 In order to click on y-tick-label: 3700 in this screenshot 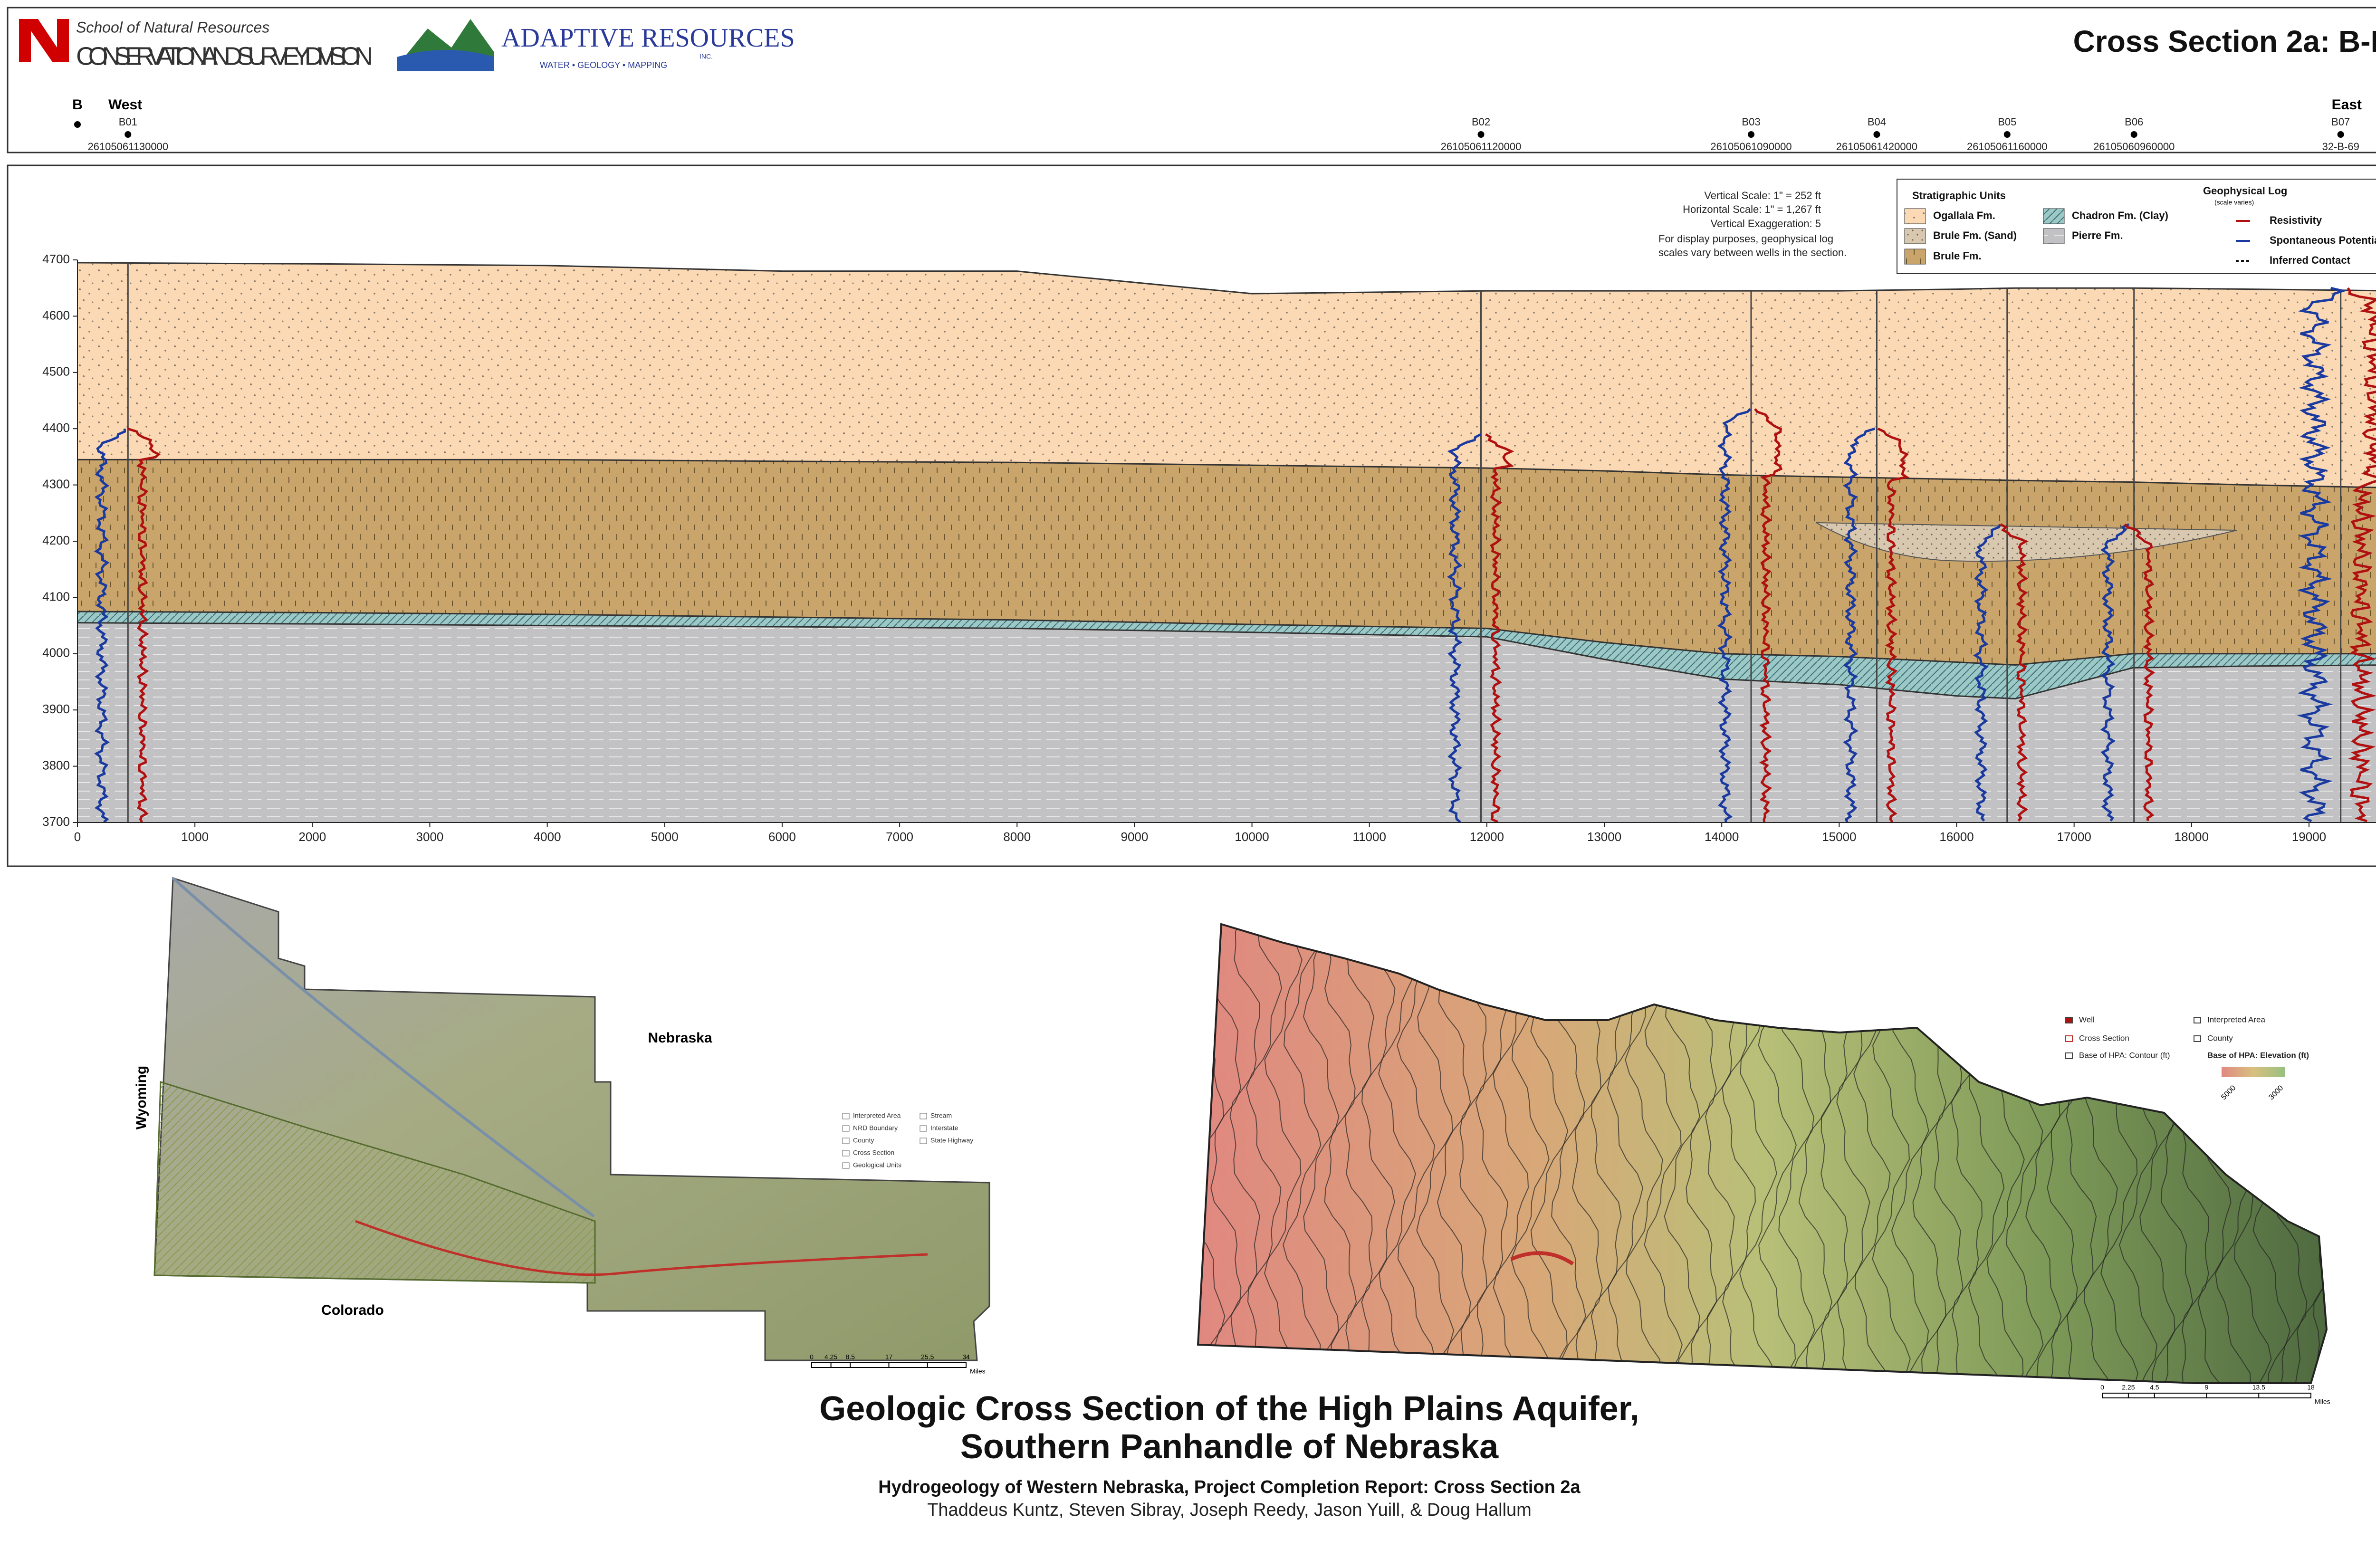, I will do `click(56, 821)`.